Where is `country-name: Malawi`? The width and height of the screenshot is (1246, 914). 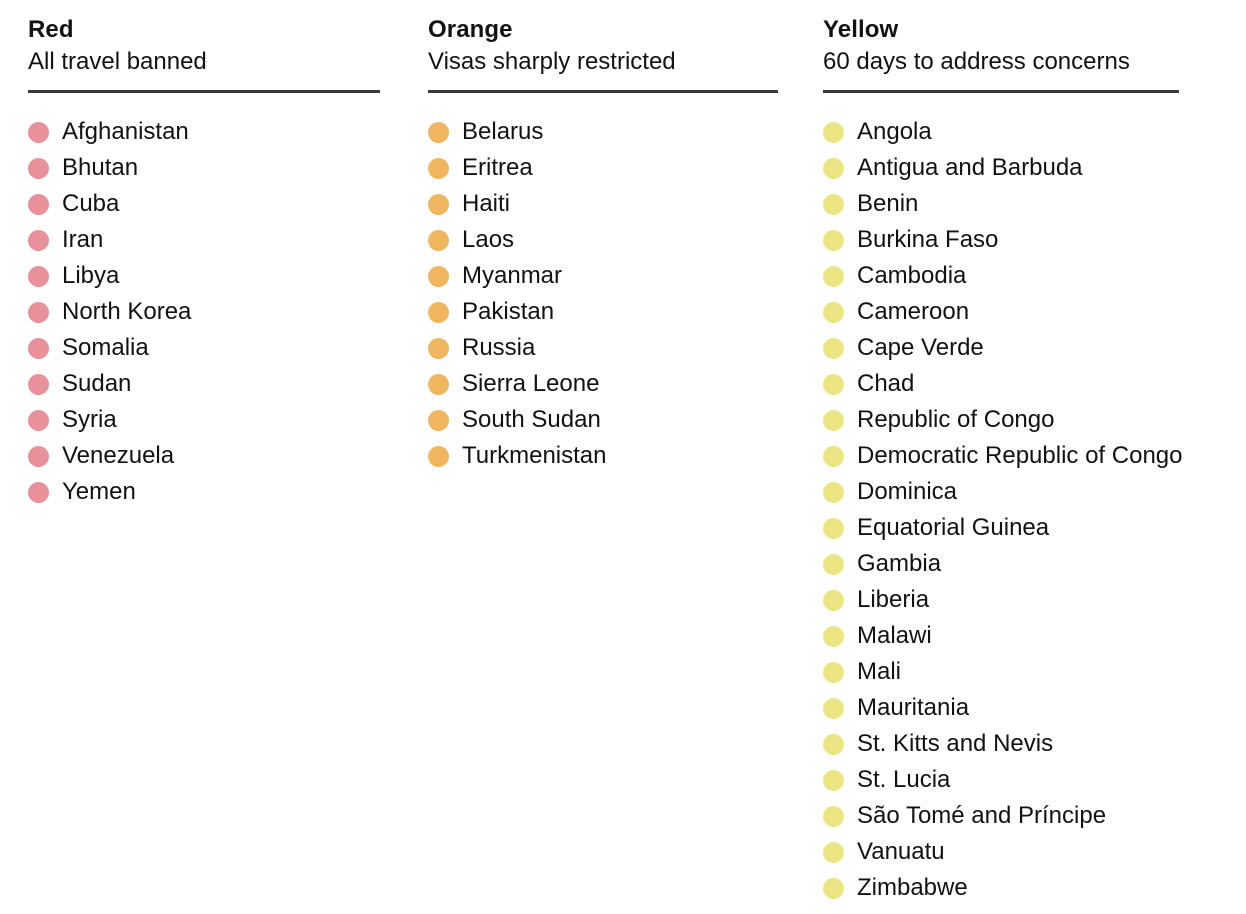
country-name: Malawi is located at coordinates (894, 635).